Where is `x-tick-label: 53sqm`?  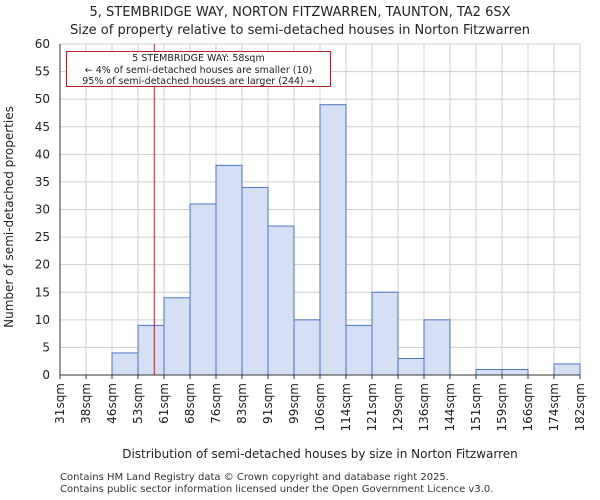
x-tick-label: 53sqm is located at coordinates (138, 403).